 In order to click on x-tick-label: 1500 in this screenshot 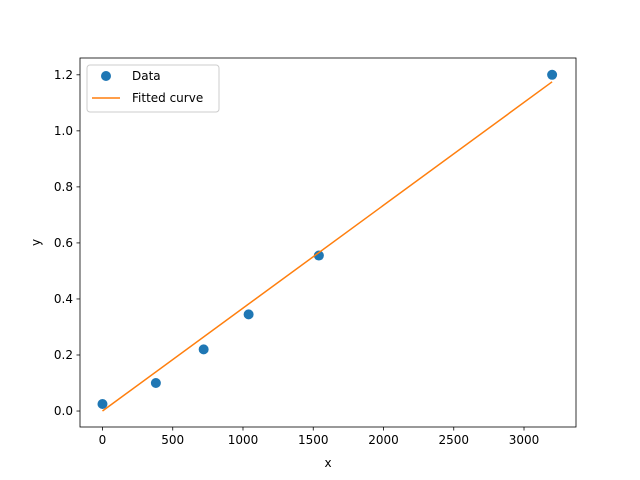, I will do `click(313, 440)`.